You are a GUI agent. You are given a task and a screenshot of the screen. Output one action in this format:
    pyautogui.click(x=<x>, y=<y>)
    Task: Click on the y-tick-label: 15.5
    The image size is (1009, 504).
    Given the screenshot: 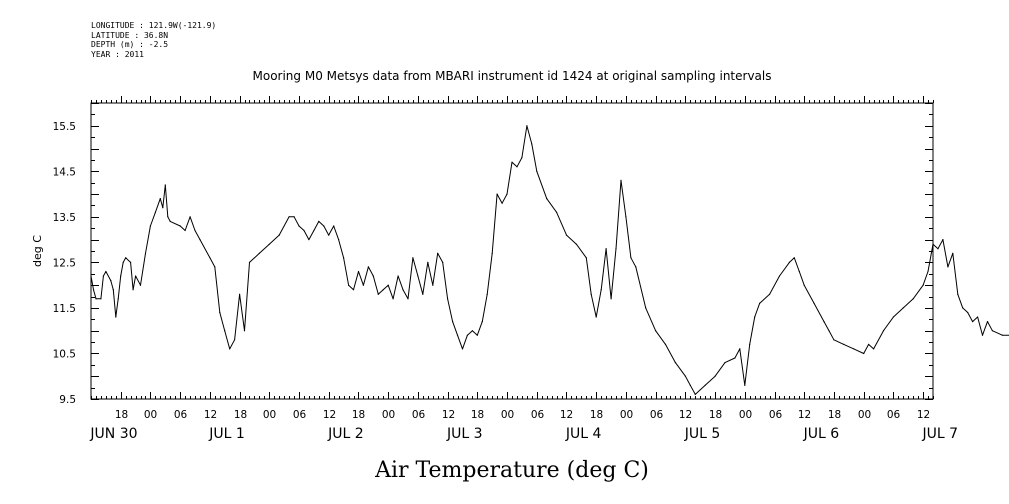 What is the action you would take?
    pyautogui.click(x=64, y=127)
    